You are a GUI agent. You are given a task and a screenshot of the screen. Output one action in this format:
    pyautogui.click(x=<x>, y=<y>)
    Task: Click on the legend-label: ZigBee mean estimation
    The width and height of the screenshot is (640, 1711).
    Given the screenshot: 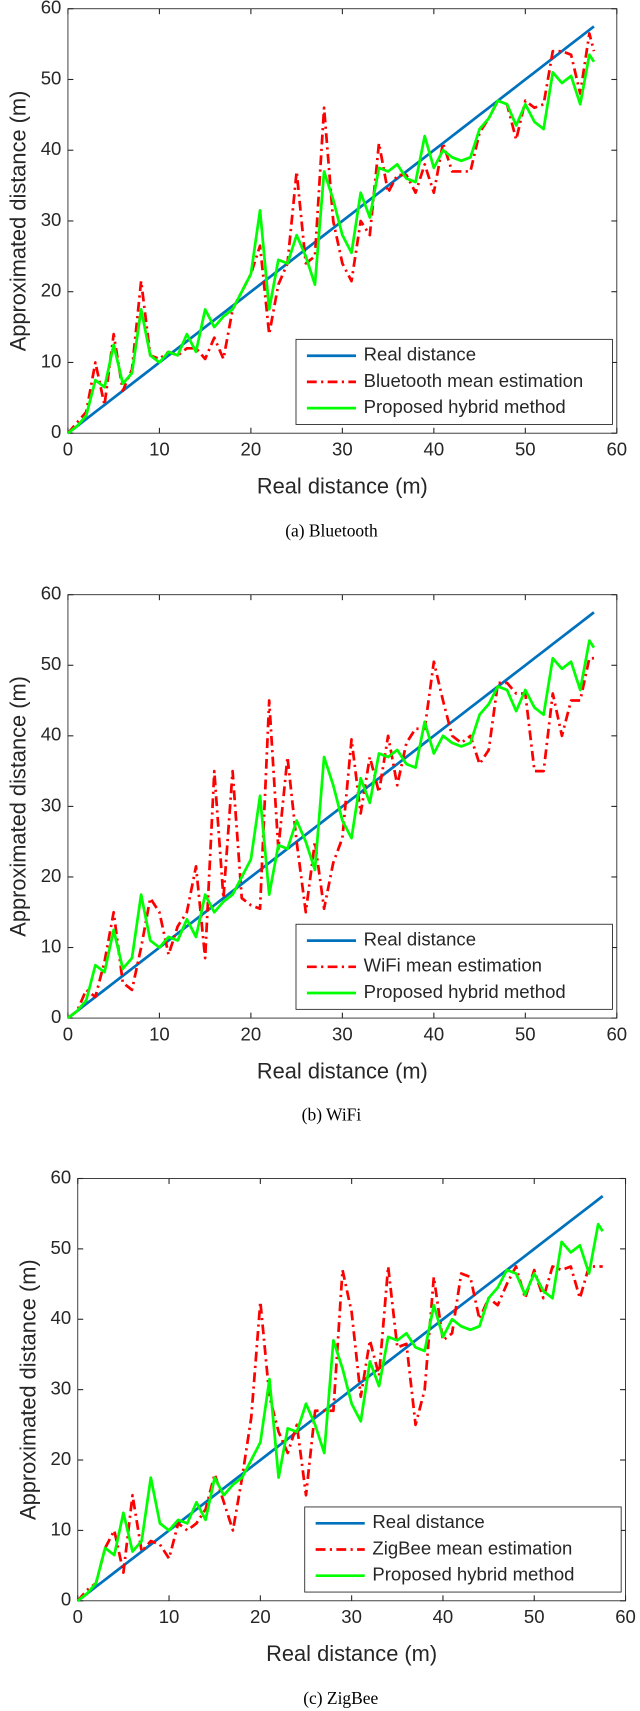 What is the action you would take?
    pyautogui.click(x=472, y=1547)
    